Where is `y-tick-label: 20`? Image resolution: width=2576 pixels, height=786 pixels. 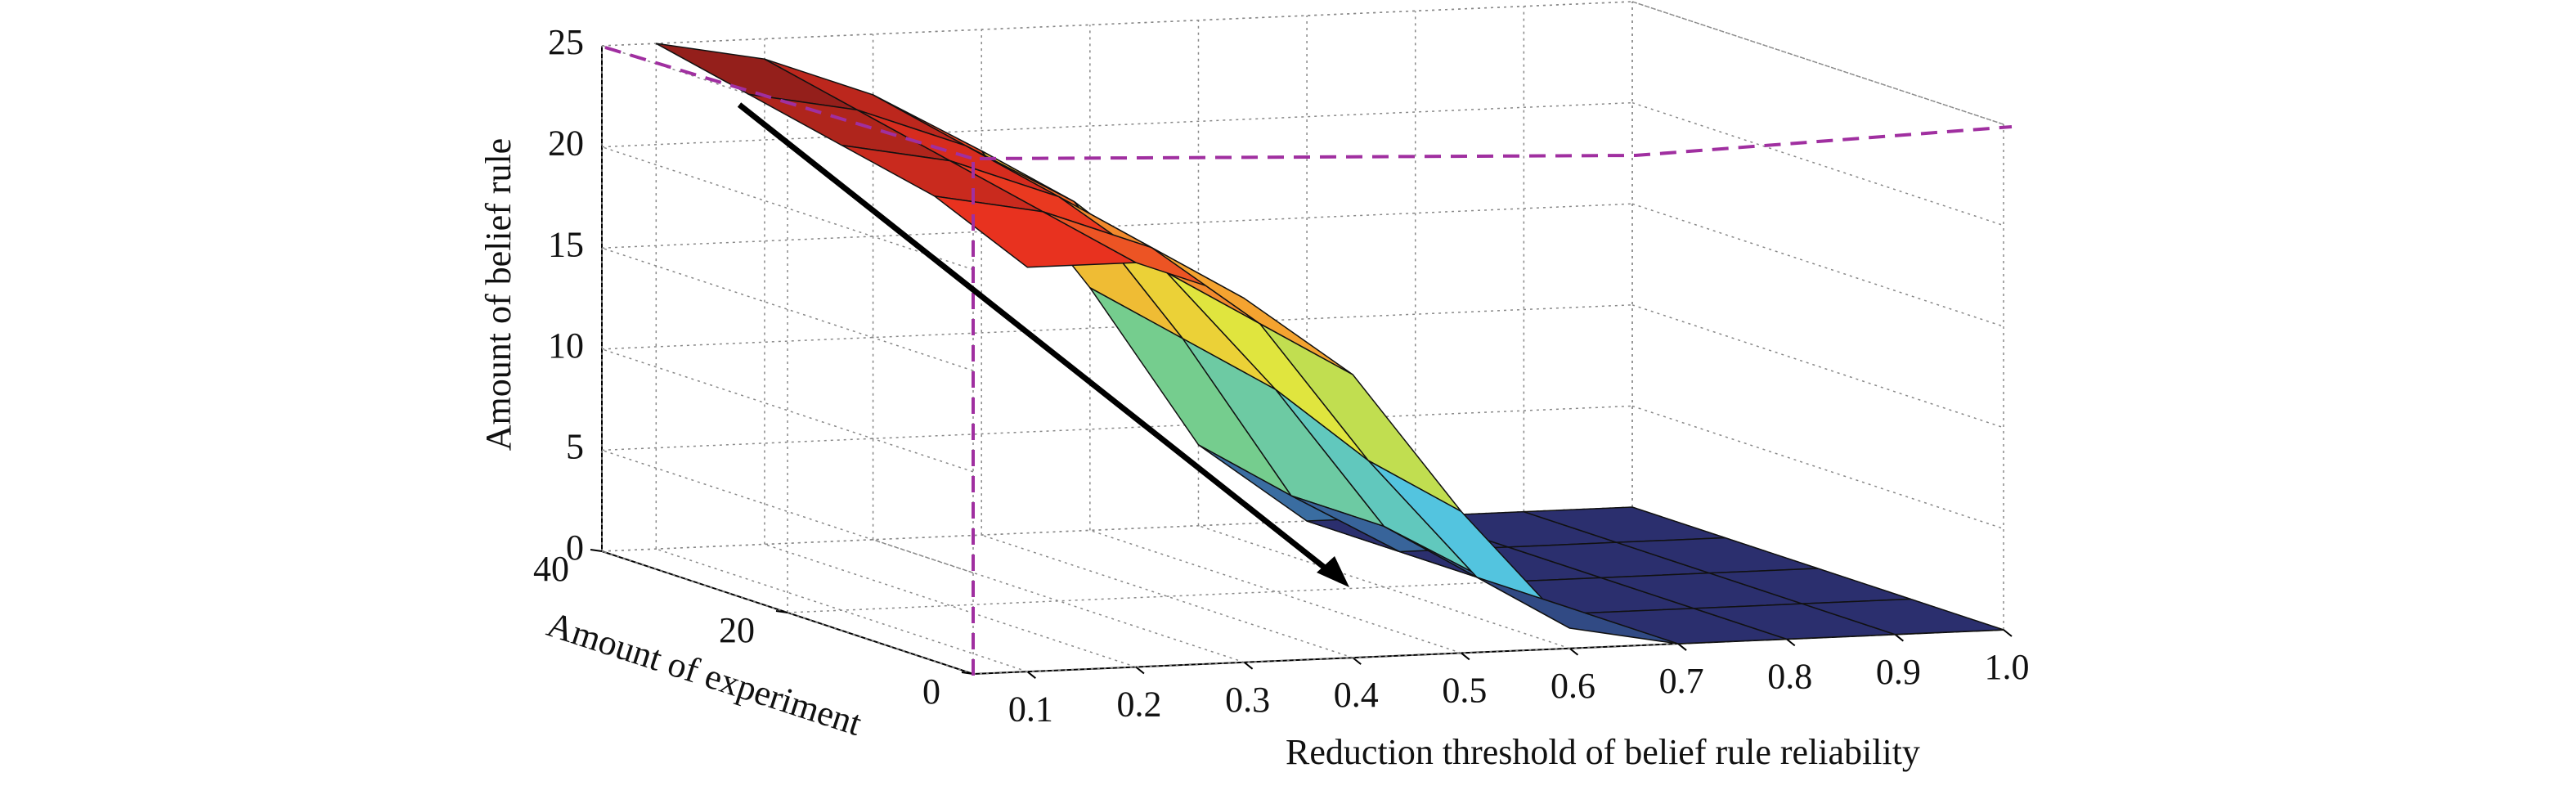 y-tick-label: 20 is located at coordinates (737, 630).